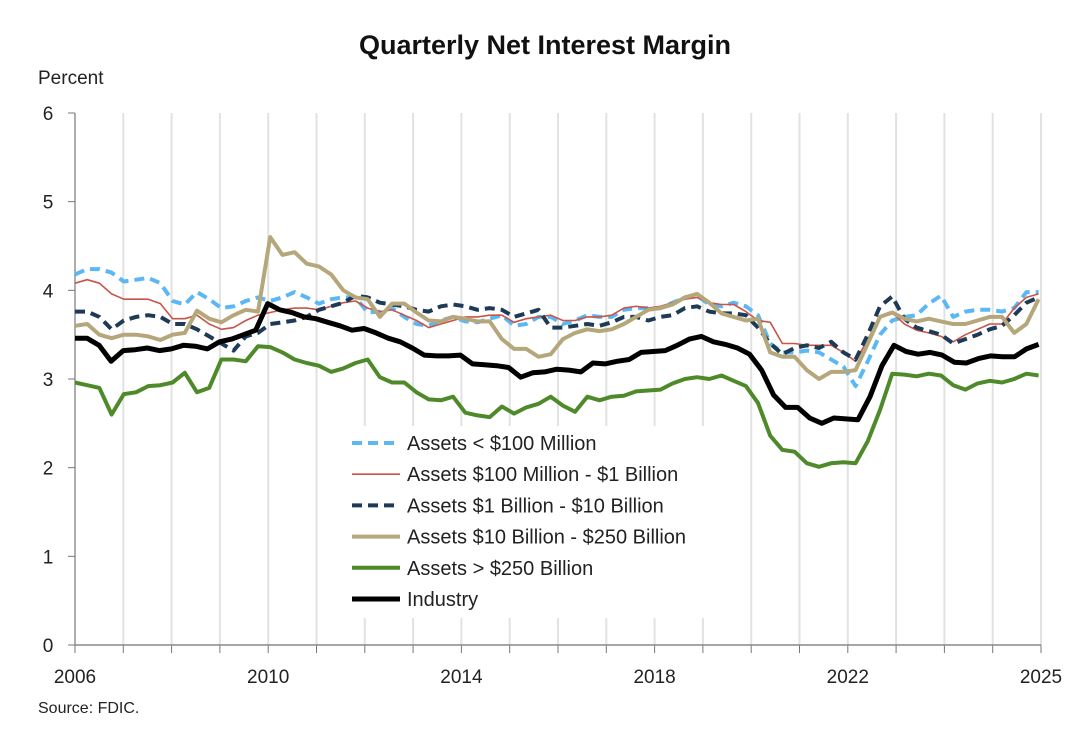 The width and height of the screenshot is (1090, 729). What do you see at coordinates (48, 203) in the screenshot?
I see `y-tick-label: 5` at bounding box center [48, 203].